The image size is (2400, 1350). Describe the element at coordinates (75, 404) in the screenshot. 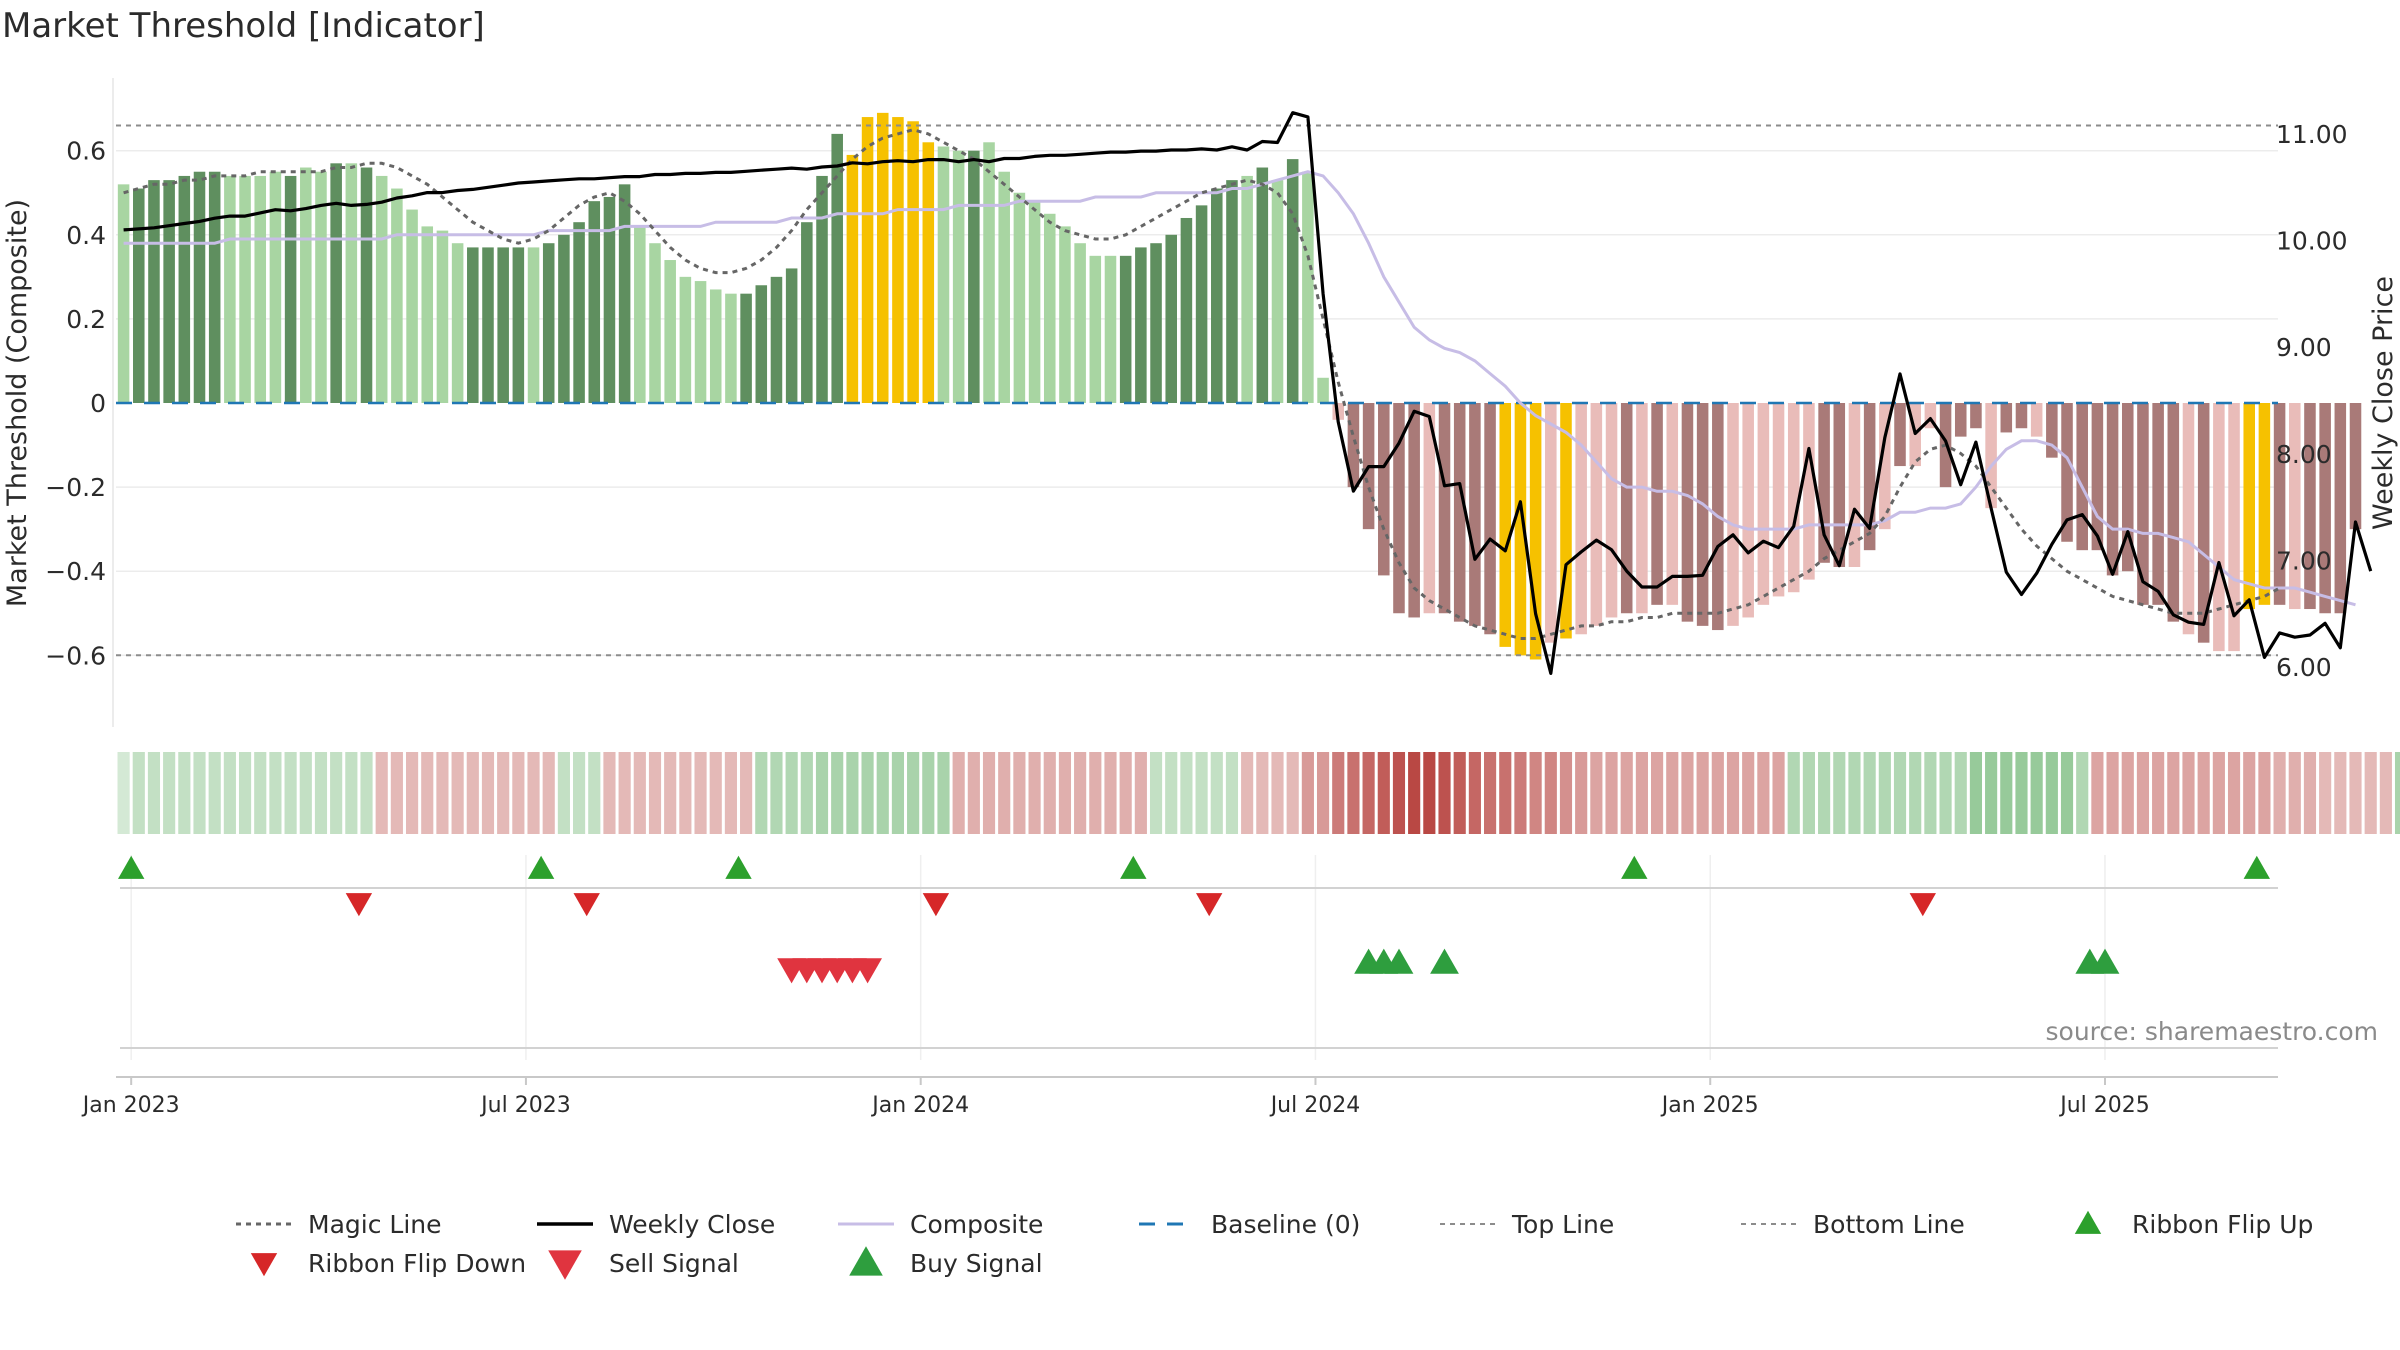

I see `left-axis-ticks: 0.6 0.4 0.2 0 −0.2 −0.4 −0.6` at that location.